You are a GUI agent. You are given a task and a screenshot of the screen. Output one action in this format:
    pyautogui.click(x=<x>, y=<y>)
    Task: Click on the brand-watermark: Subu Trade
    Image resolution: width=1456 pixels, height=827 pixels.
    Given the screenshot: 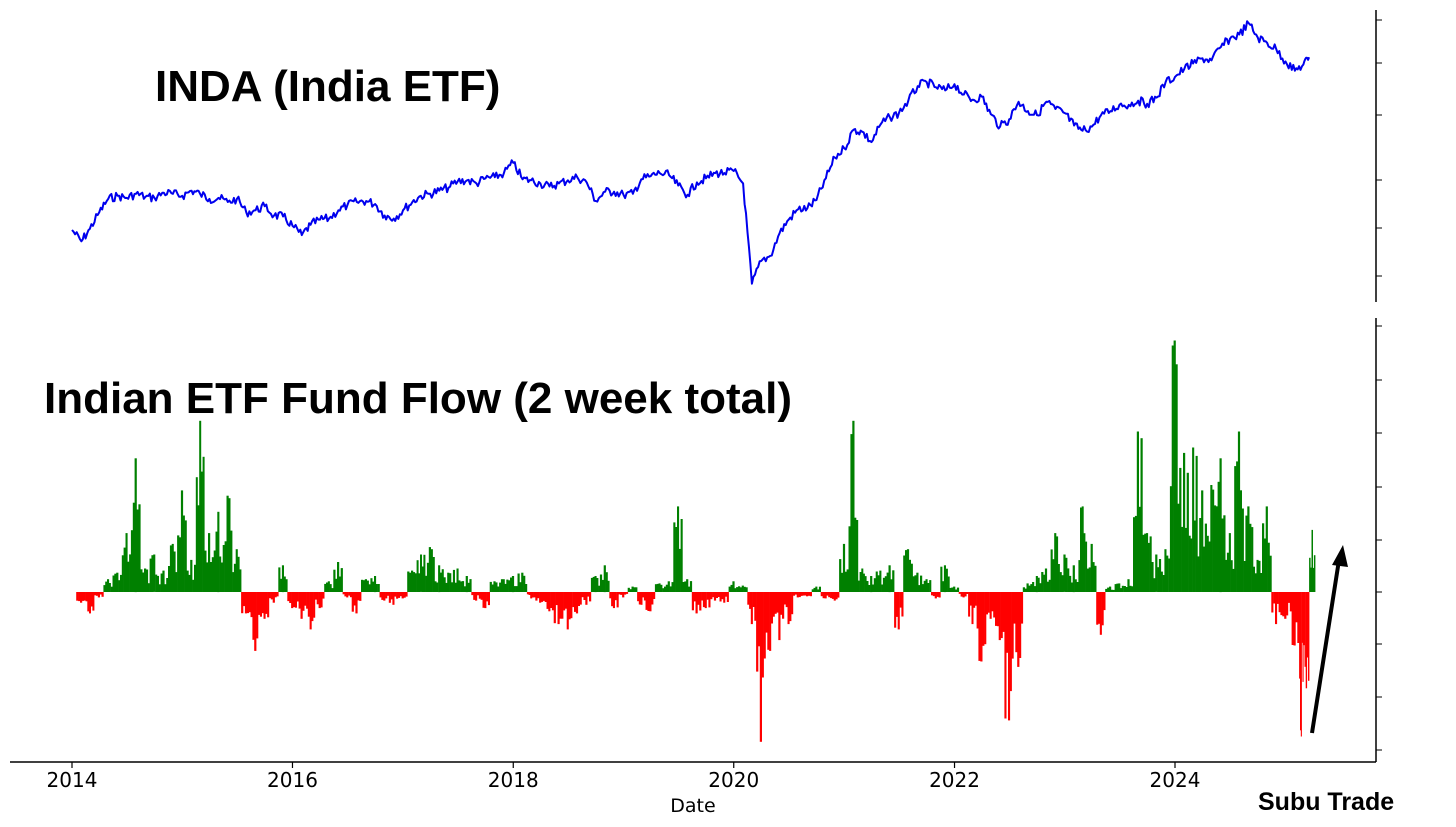 What is the action you would take?
    pyautogui.click(x=1326, y=802)
    